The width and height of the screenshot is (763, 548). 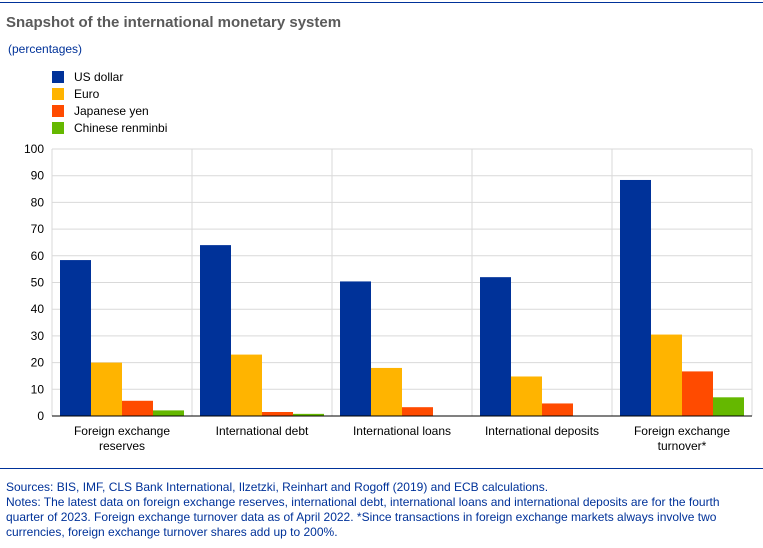 What do you see at coordinates (122, 431) in the screenshot?
I see `x-tick-label-foreign-exchange-reserves-line-1: Foreign exchange` at bounding box center [122, 431].